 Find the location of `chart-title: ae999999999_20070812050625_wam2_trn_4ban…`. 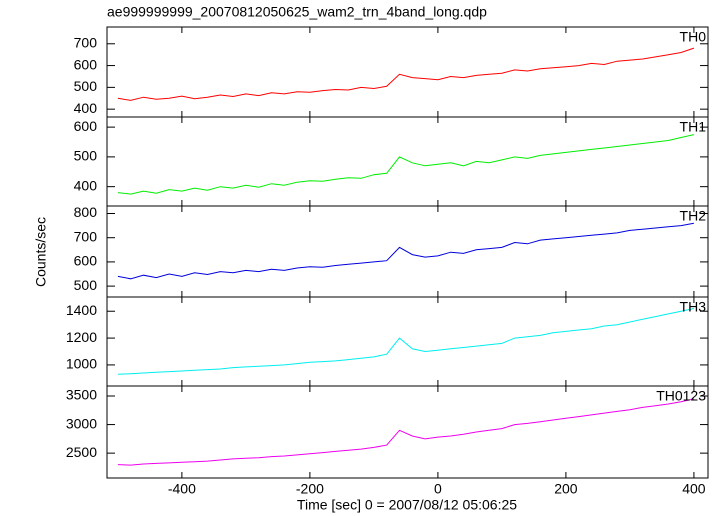

chart-title: ae999999999_20070812050625_wam2_trn_4ban… is located at coordinates (297, 12).